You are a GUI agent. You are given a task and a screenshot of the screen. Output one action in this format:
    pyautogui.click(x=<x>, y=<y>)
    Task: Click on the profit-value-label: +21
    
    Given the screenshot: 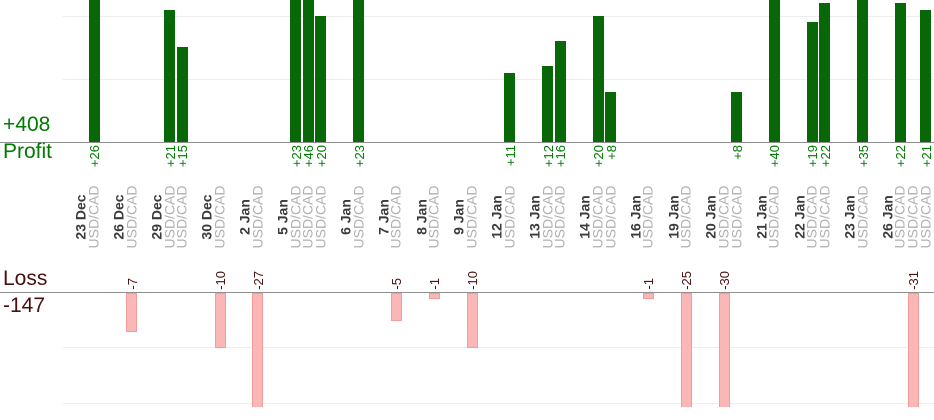 What is the action you would take?
    pyautogui.click(x=926, y=156)
    